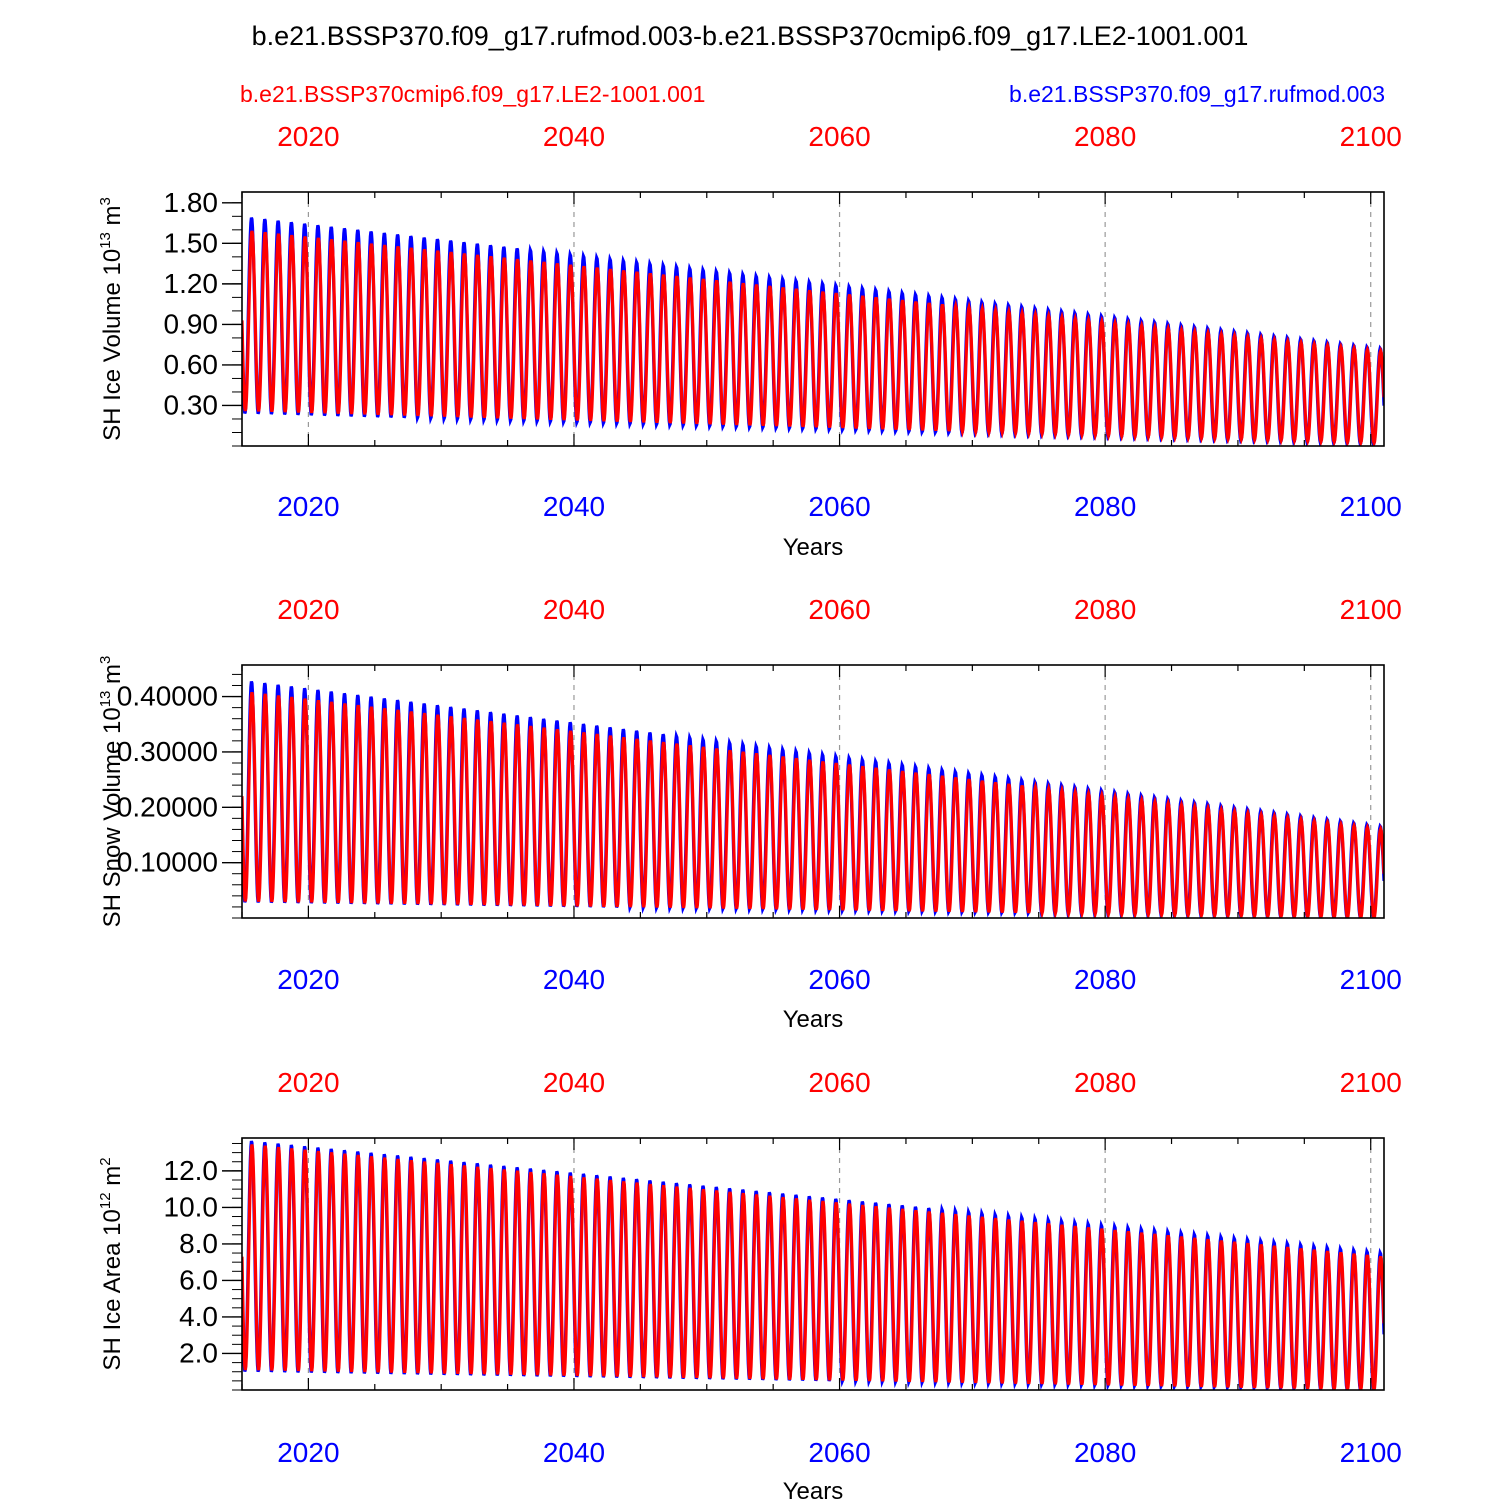 Image resolution: width=1500 pixels, height=1500 pixels. Describe the element at coordinates (198, 1279) in the screenshot. I see `ytick-label: 6.0` at that location.